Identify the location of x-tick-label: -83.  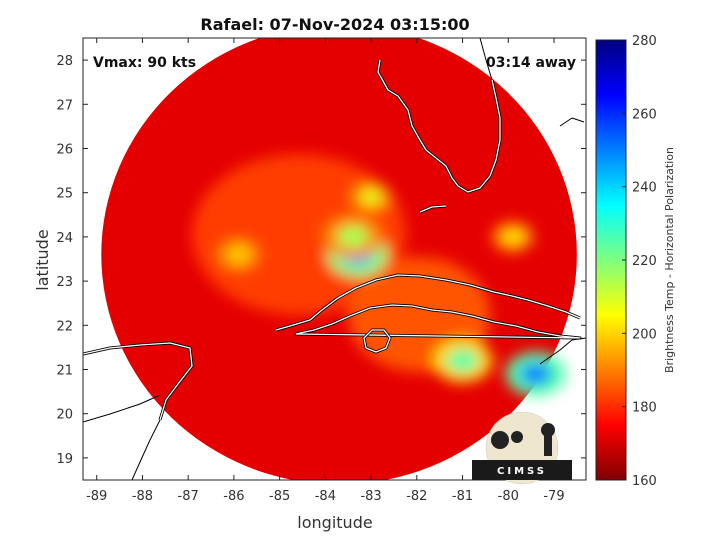
(370, 496).